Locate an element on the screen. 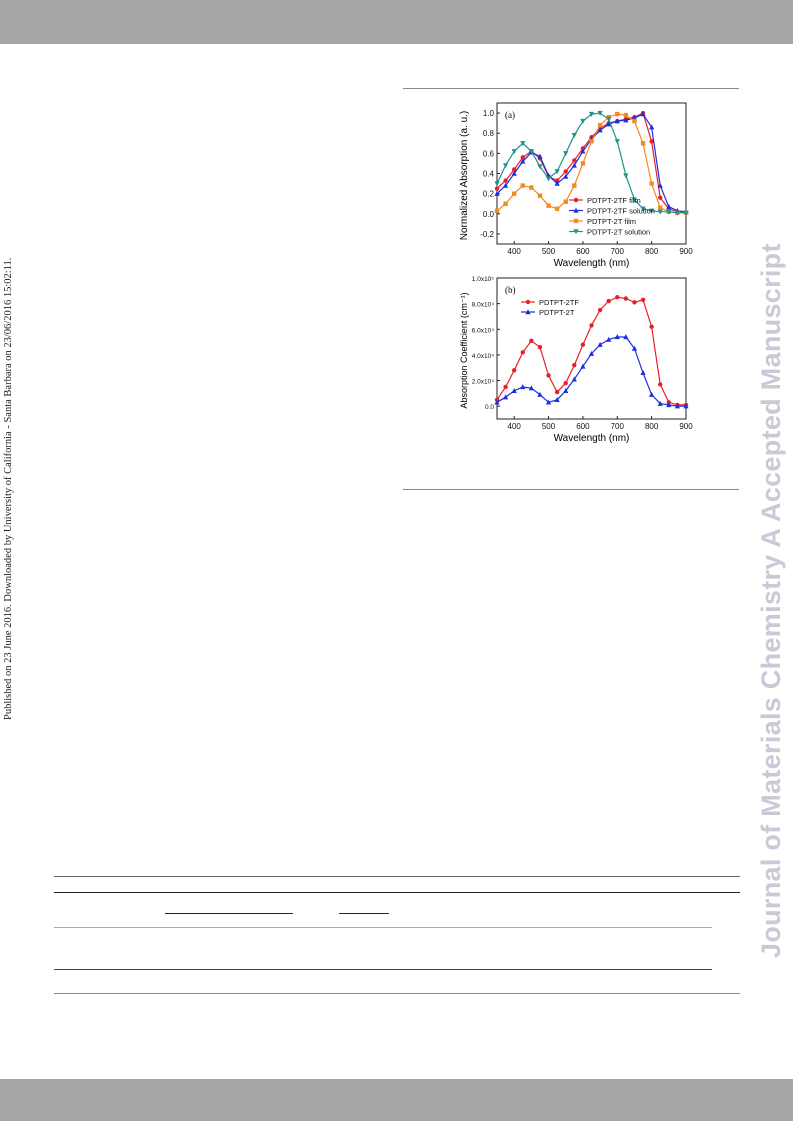 The height and width of the screenshot is (1121, 793). figure-bottom-rule is located at coordinates (571, 489).